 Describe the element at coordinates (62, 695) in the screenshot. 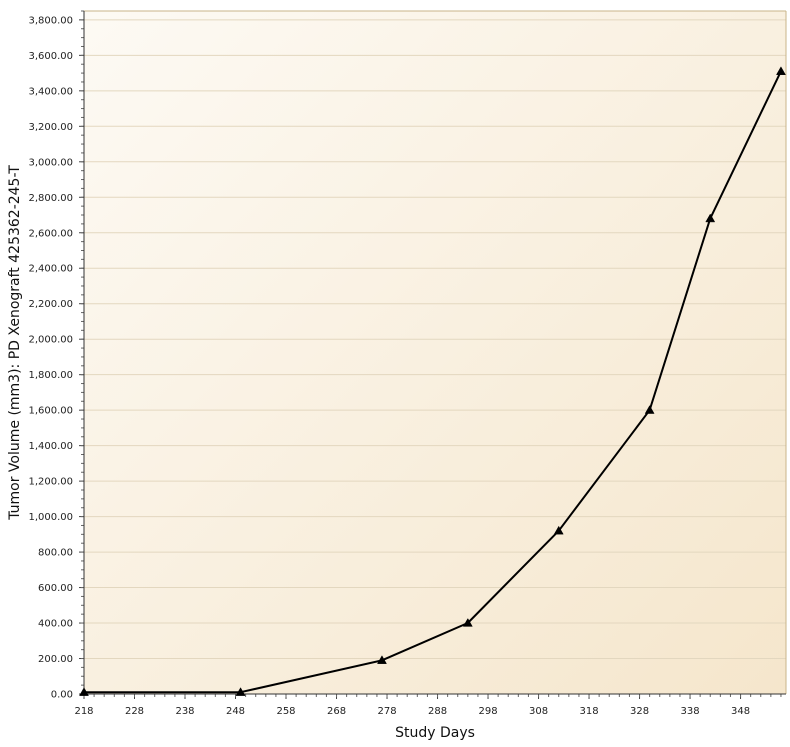

I see `y-tick-label: 0.00` at that location.